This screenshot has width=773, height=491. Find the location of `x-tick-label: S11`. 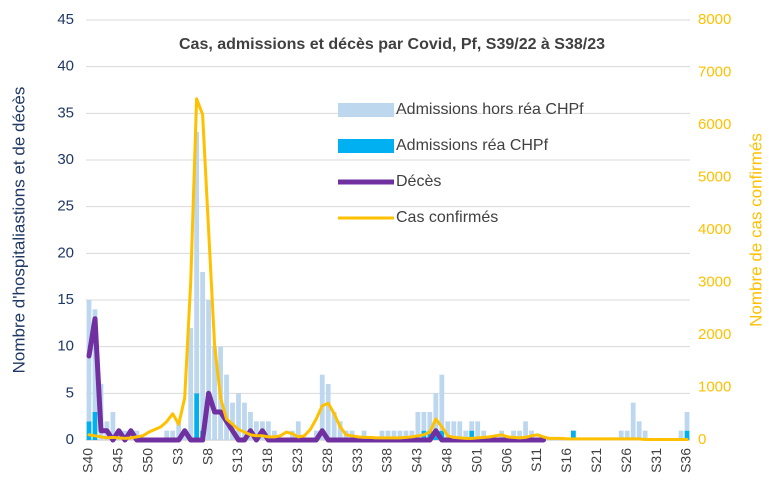

x-tick-label: S11 is located at coordinates (536, 460).